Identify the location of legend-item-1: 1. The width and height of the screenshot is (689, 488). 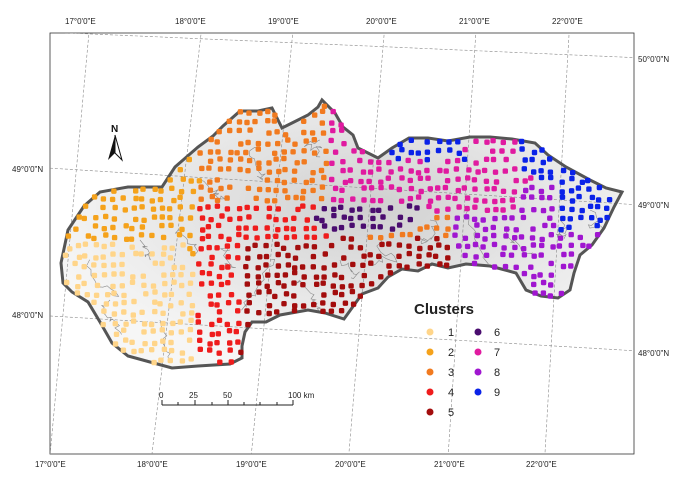
(440, 333).